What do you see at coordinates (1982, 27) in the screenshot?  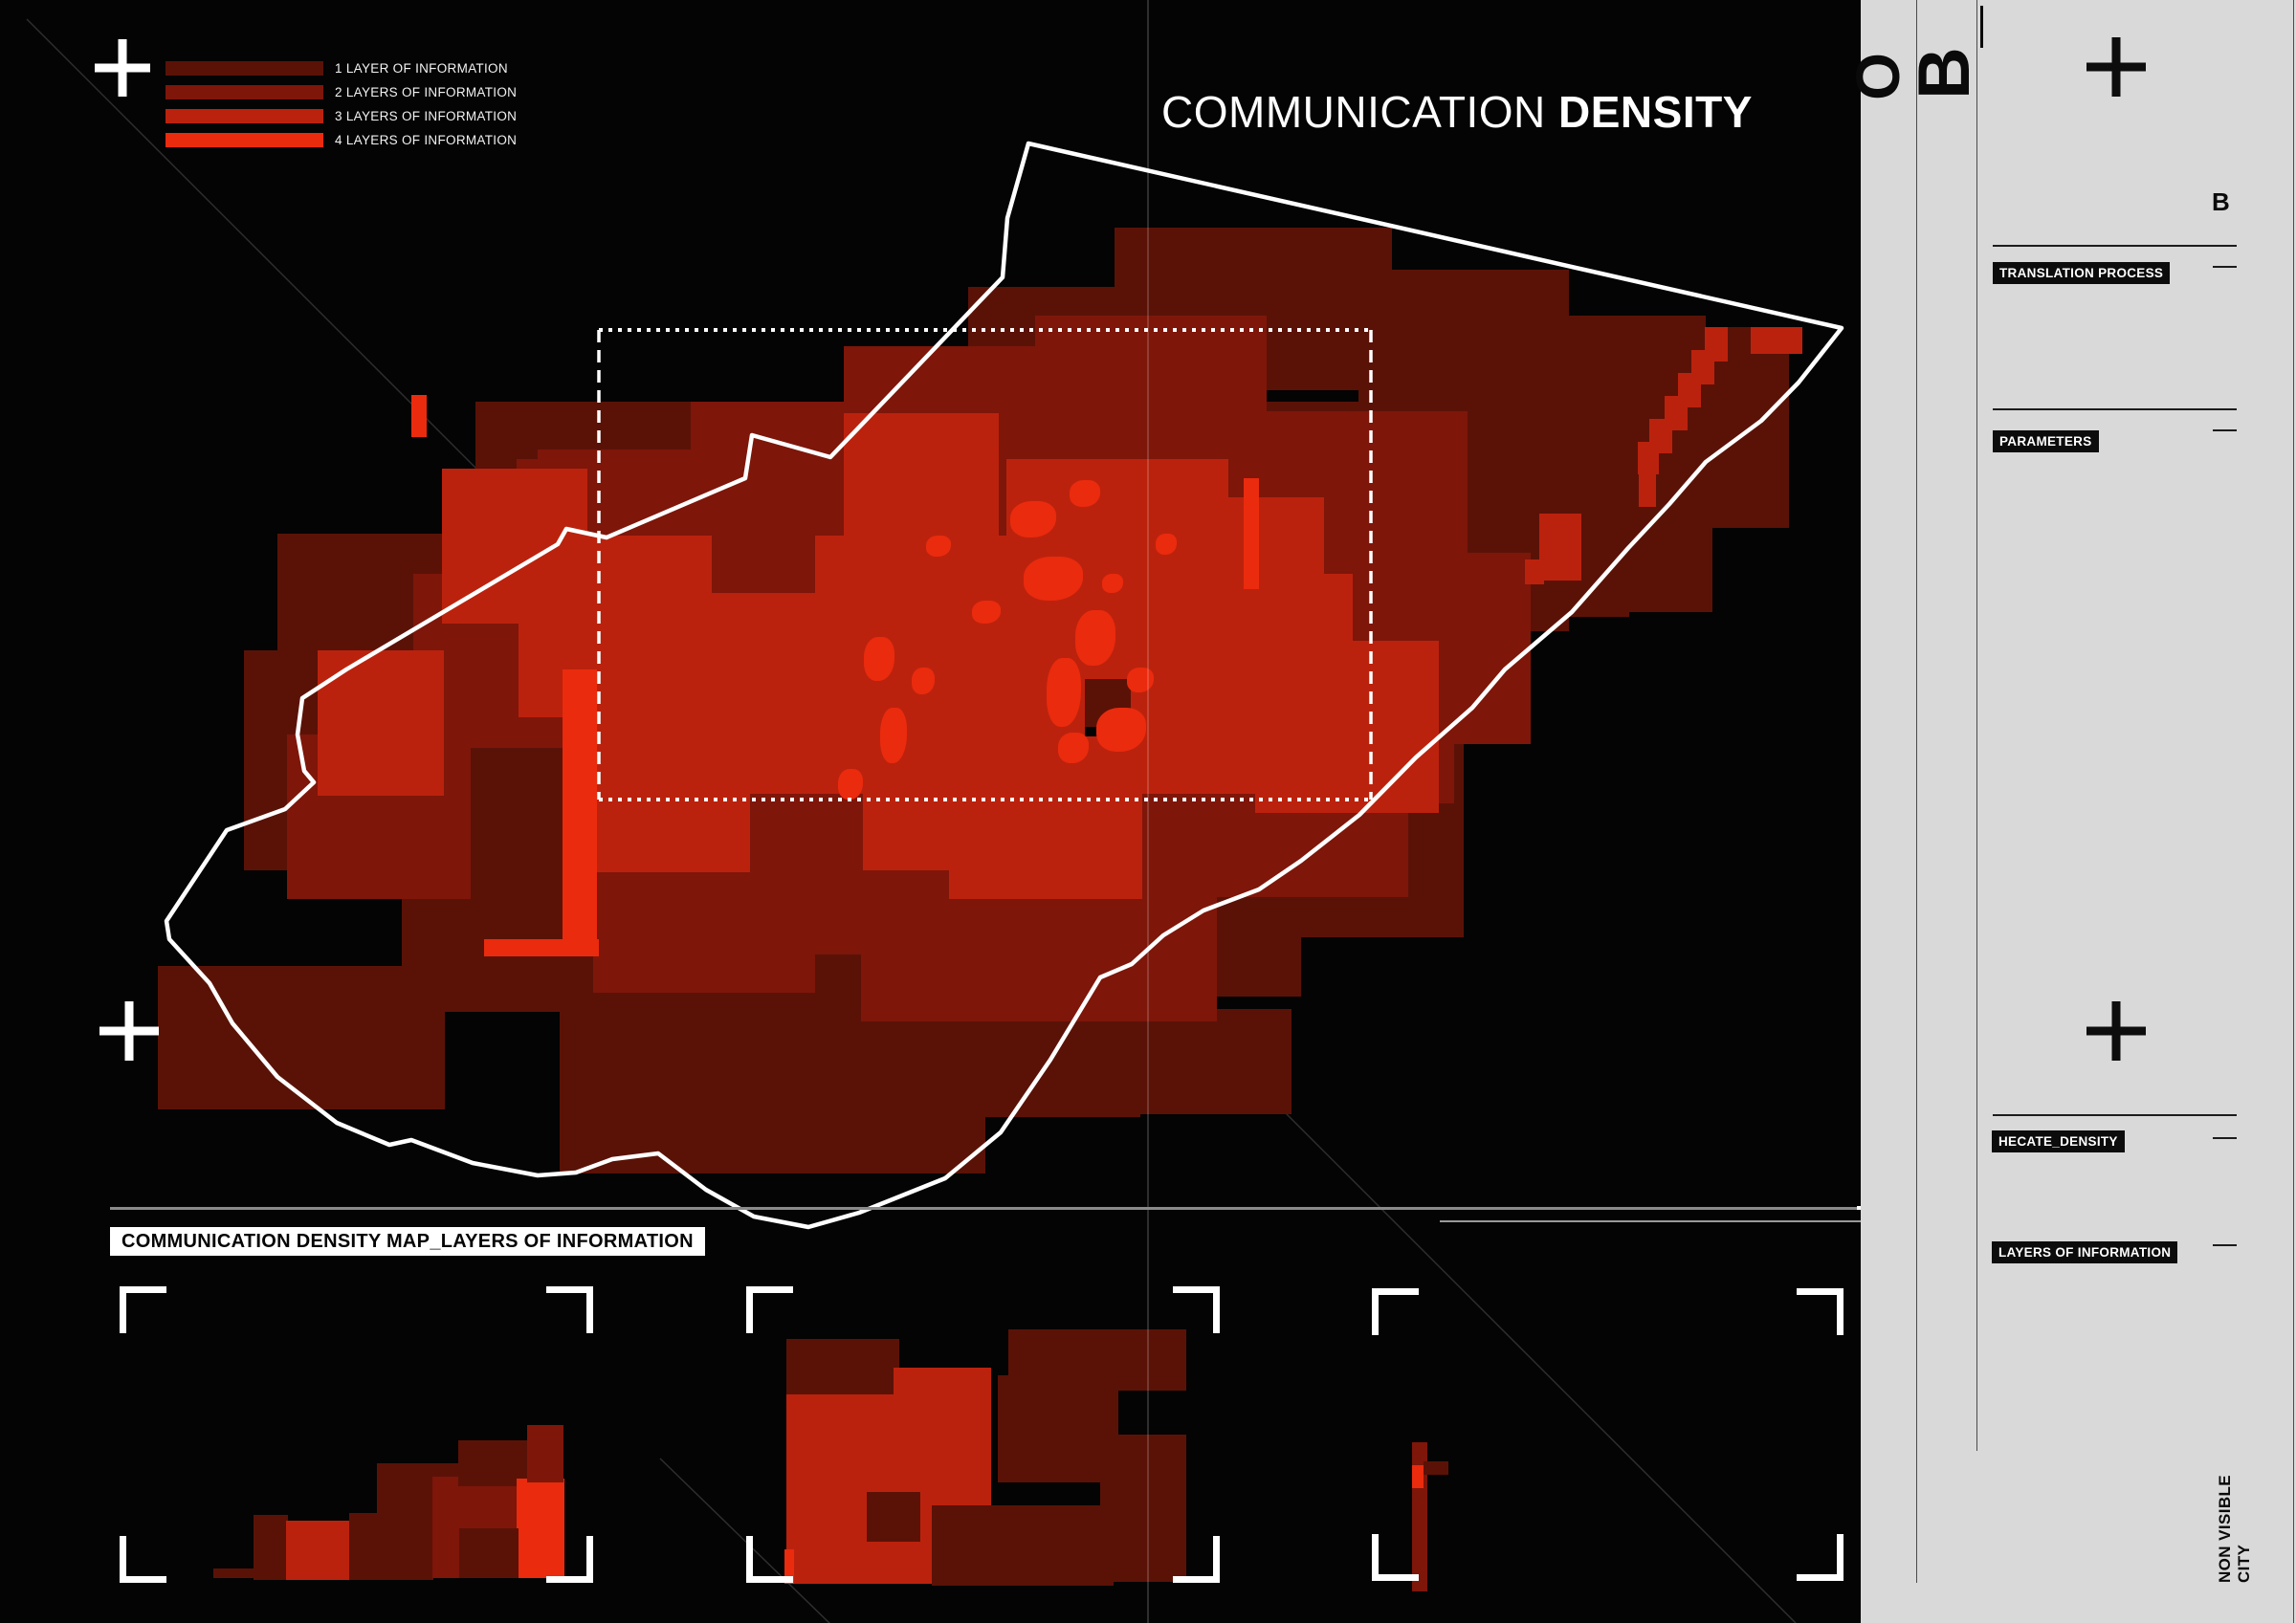 I see `tick-mark` at bounding box center [1982, 27].